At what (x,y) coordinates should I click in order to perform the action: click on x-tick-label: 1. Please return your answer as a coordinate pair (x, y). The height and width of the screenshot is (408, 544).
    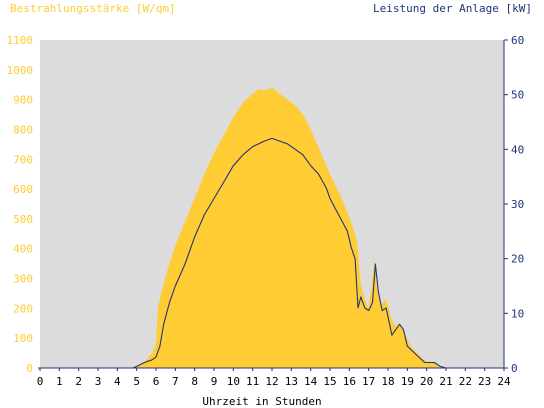
    Looking at the image, I should click on (59, 381).